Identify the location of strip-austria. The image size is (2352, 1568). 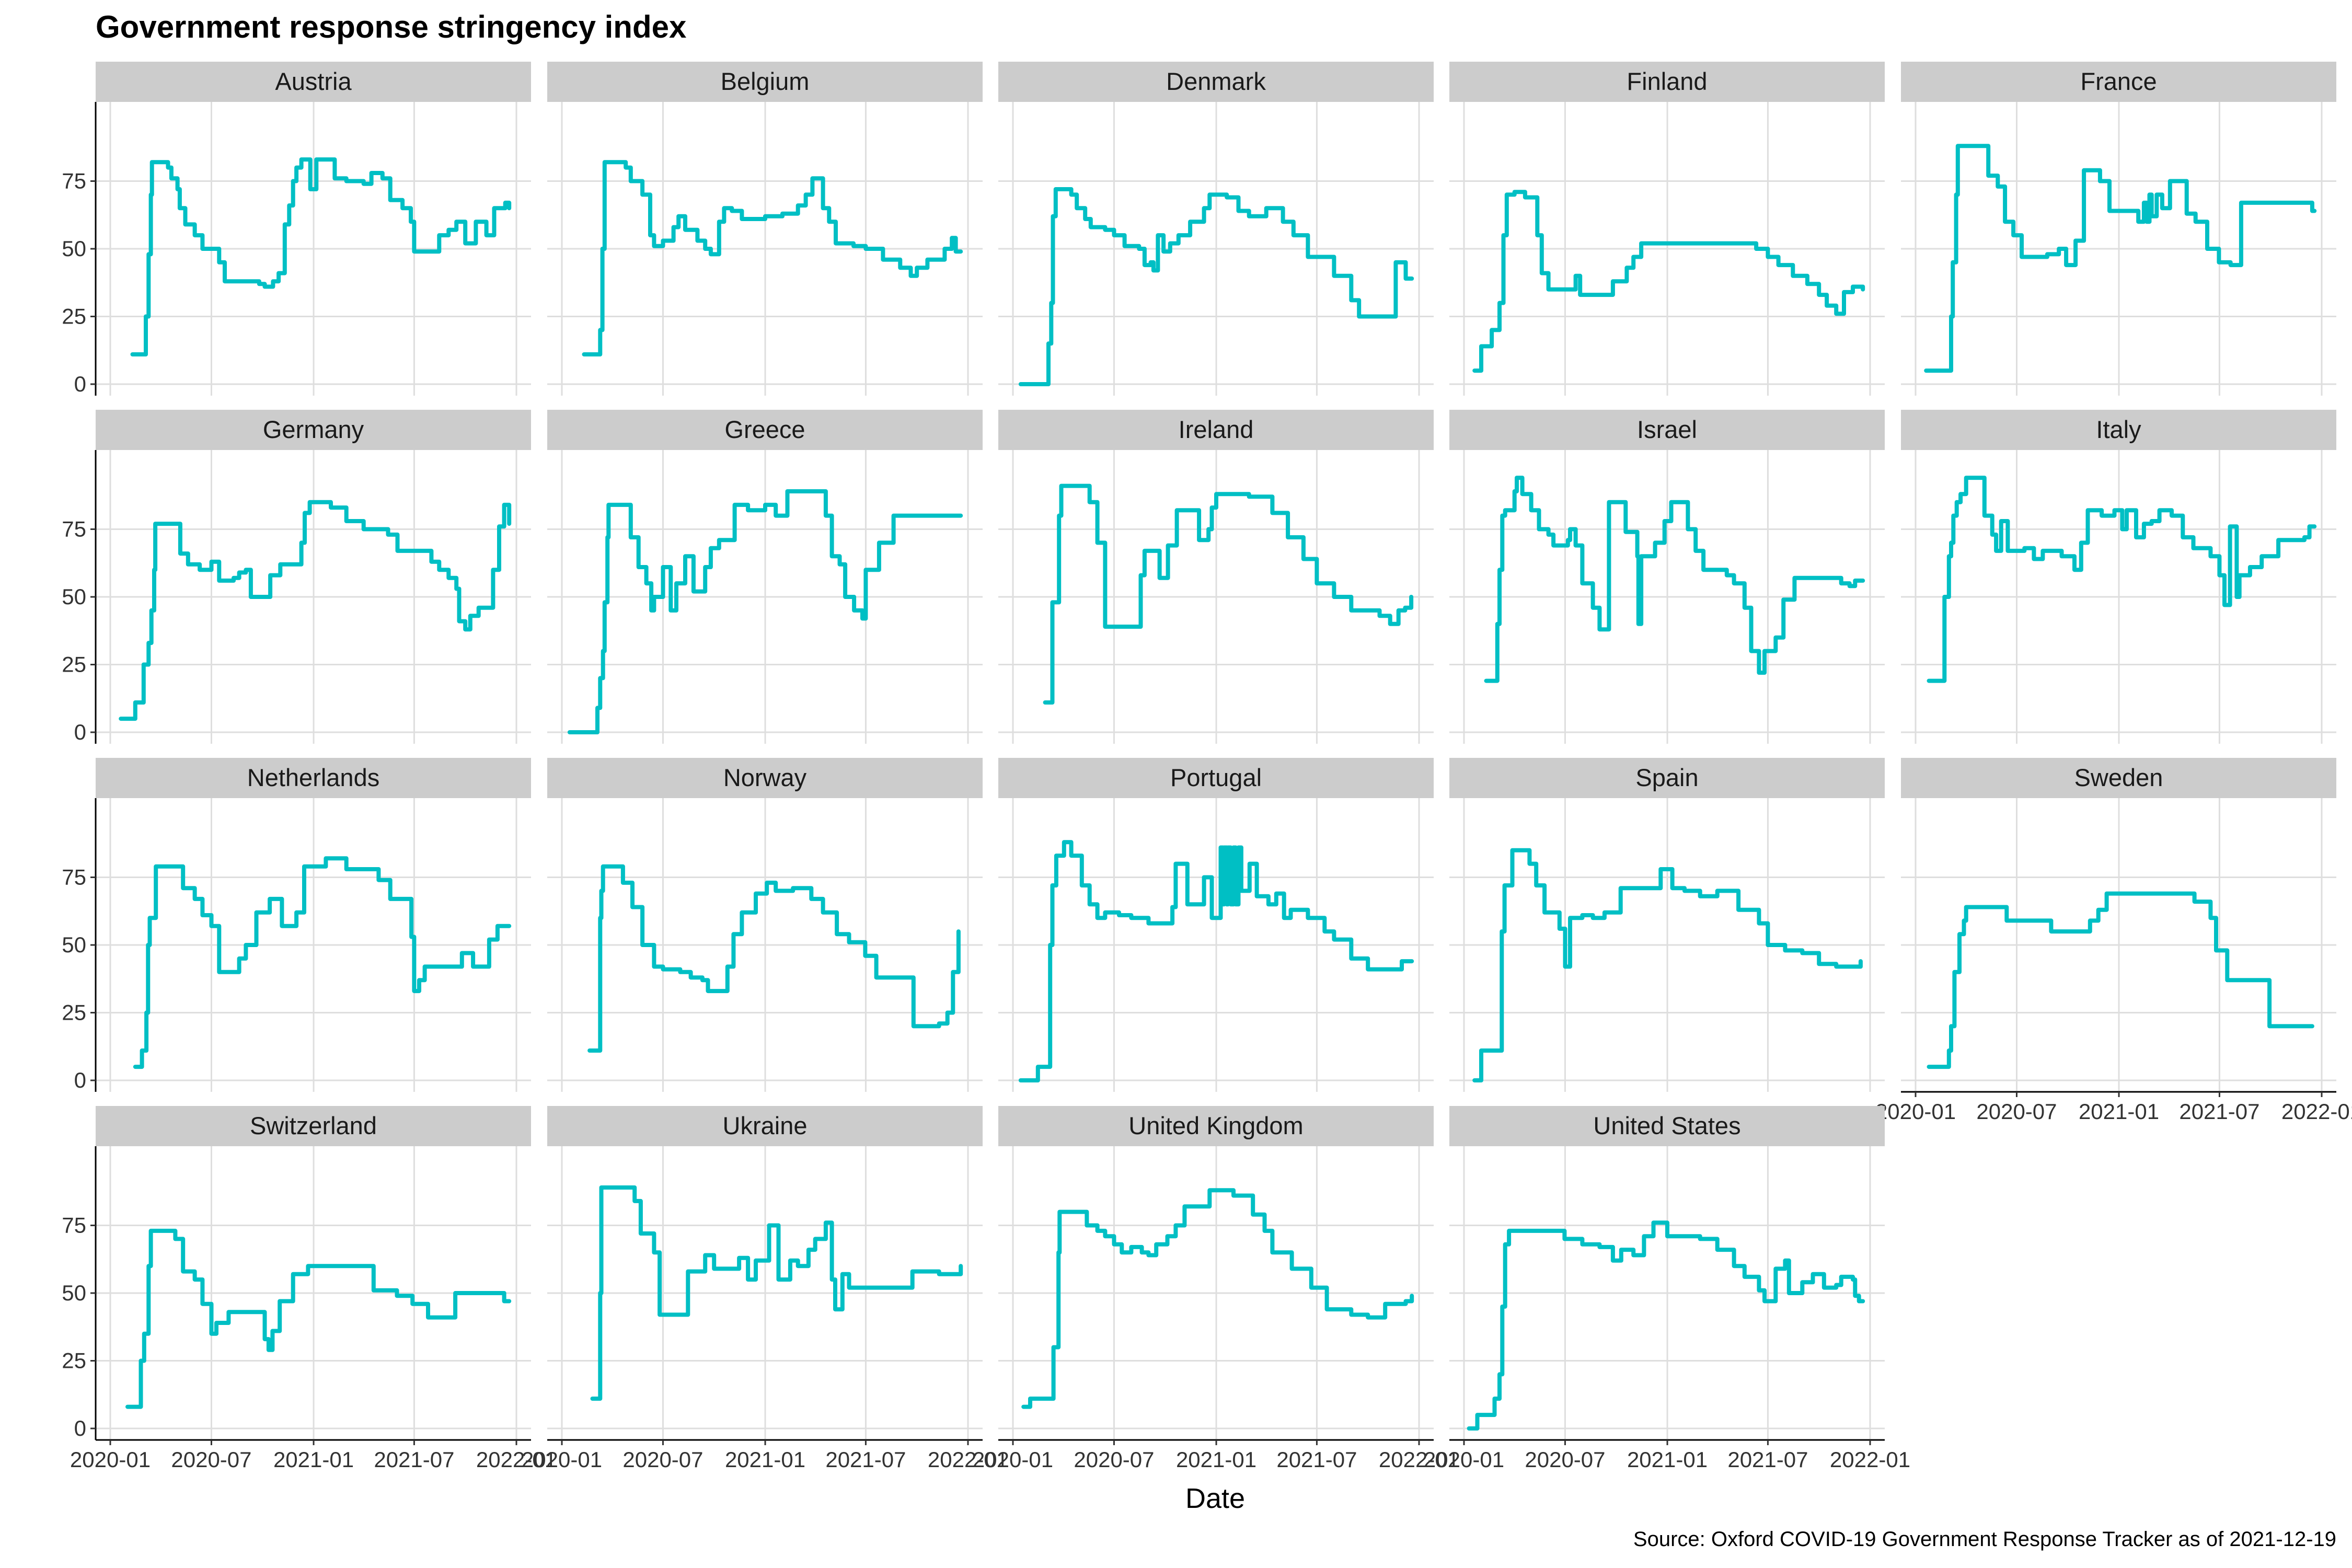
(313, 82).